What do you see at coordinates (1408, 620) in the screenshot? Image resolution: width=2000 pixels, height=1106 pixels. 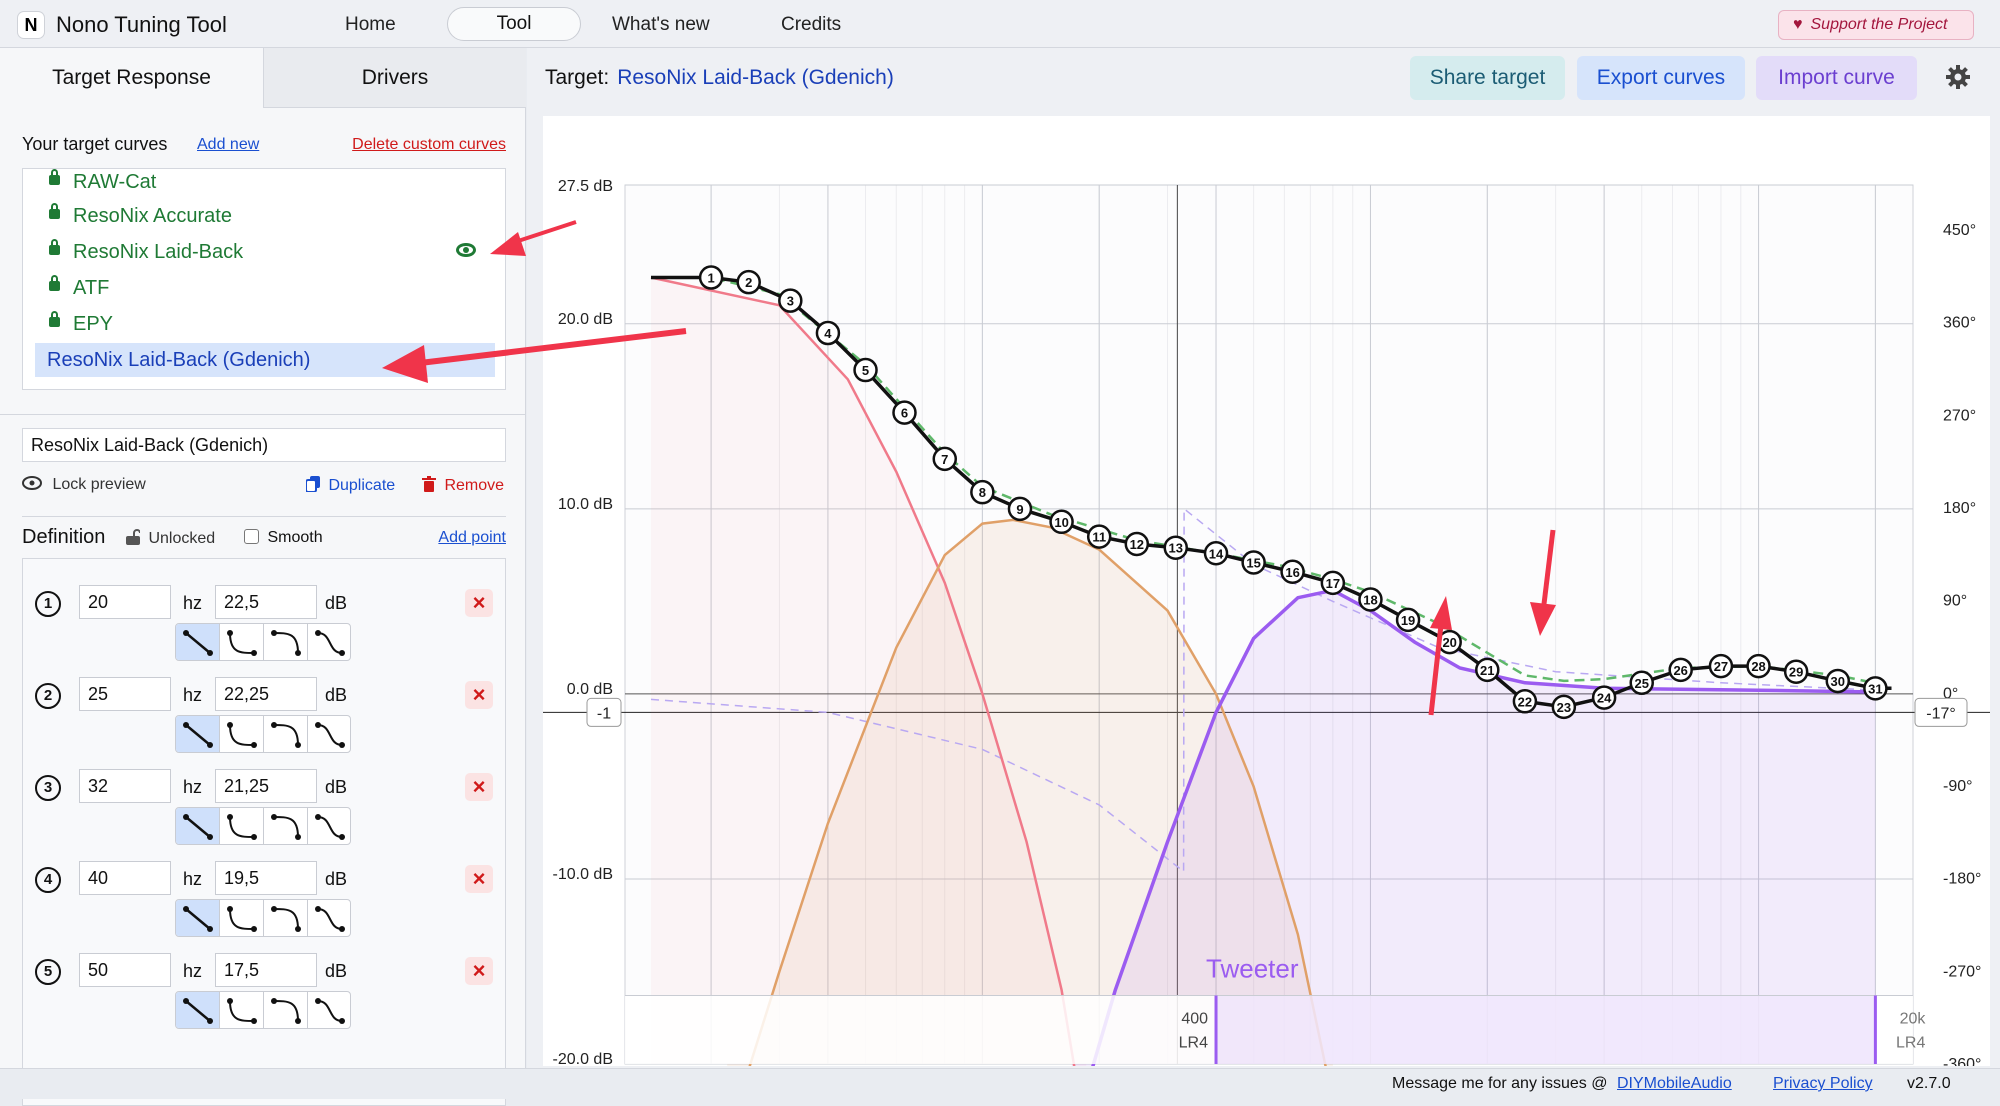 I see `target-point: 19` at bounding box center [1408, 620].